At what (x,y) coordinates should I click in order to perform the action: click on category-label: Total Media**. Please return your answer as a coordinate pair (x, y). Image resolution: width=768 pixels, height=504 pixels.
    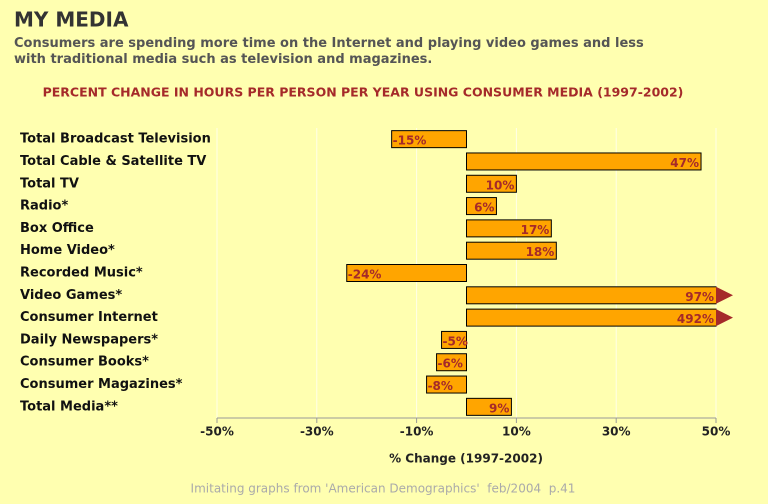
    Looking at the image, I should click on (69, 406).